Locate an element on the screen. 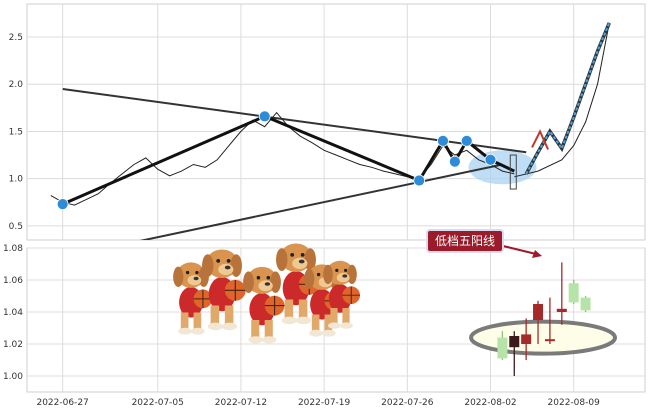  x-tick-label: 2022-07-05 is located at coordinates (158, 403).